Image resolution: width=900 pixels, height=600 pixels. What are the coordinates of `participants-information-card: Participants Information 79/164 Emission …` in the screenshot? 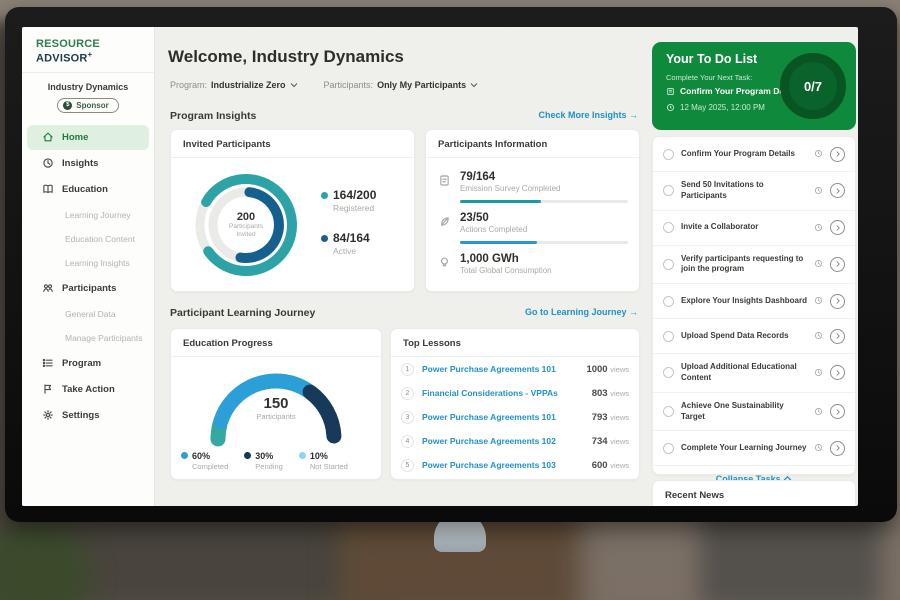 It's located at (532, 210).